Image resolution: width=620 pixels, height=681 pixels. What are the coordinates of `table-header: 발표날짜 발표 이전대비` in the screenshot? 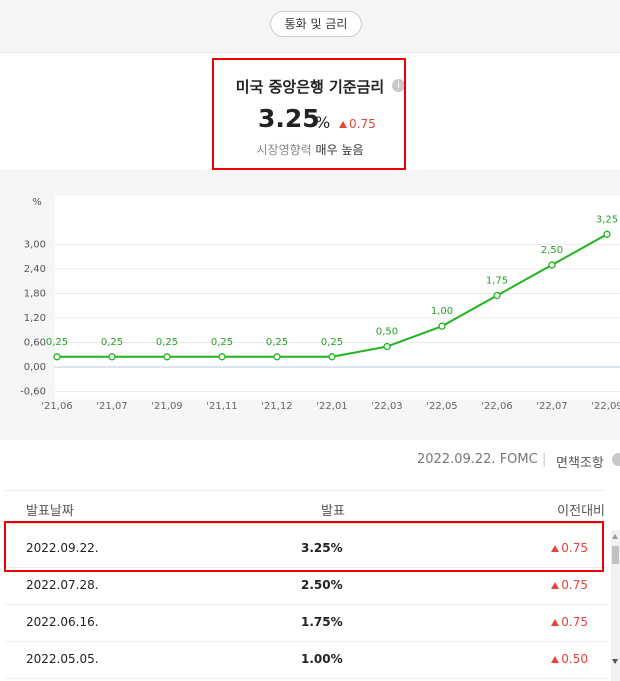 It's located at (305, 507).